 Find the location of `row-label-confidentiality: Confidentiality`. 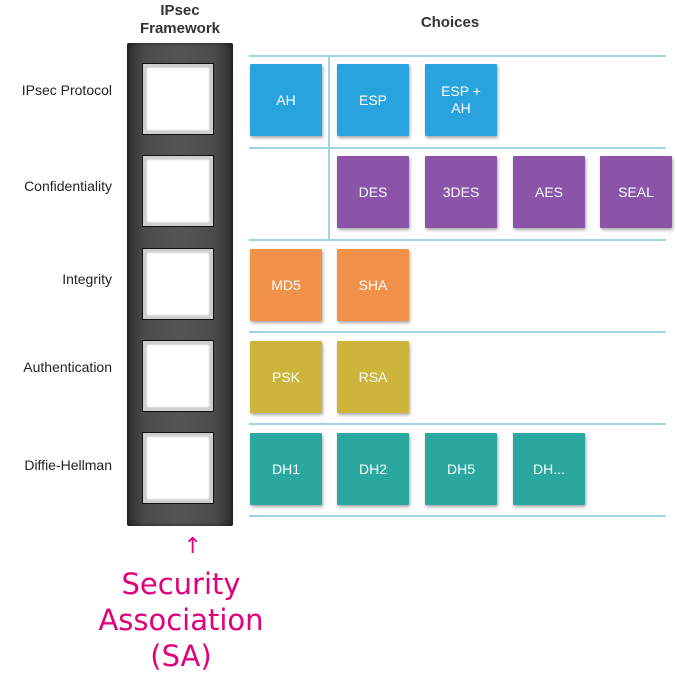

row-label-confidentiality: Confidentiality is located at coordinates (68, 186).